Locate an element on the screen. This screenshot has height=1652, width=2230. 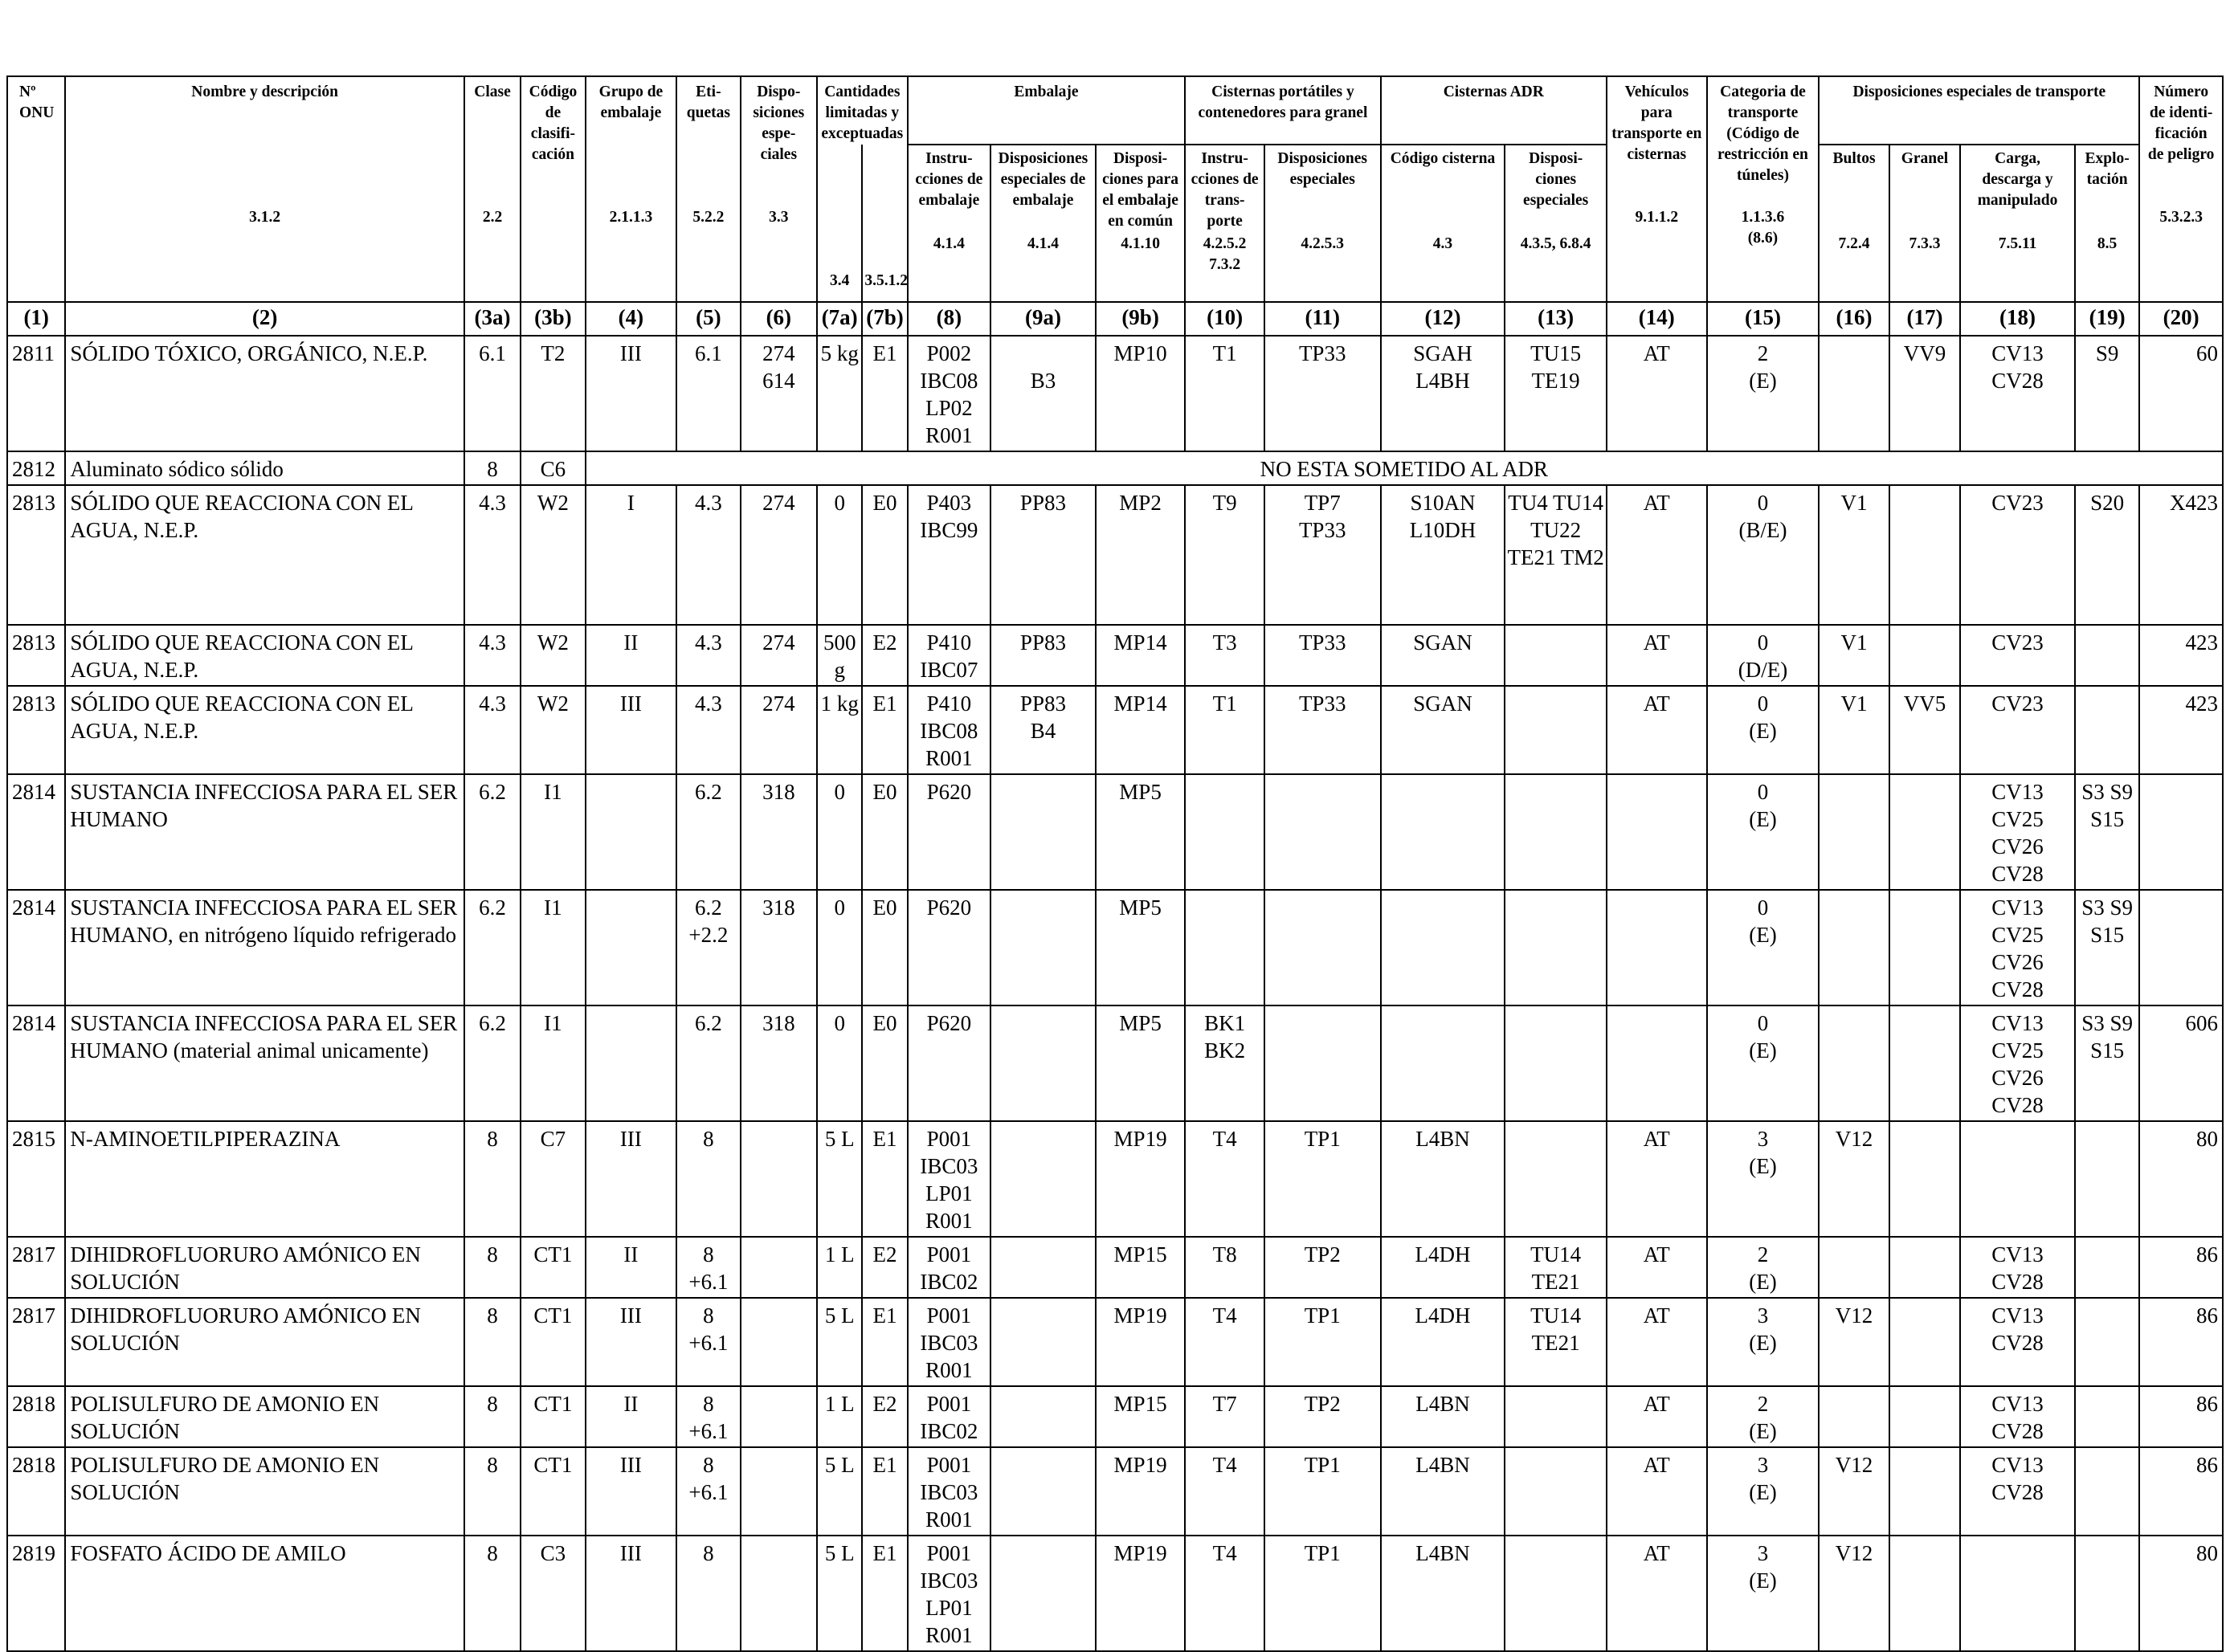
cell-carriage-packages: V12 is located at coordinates (1854, 1179).